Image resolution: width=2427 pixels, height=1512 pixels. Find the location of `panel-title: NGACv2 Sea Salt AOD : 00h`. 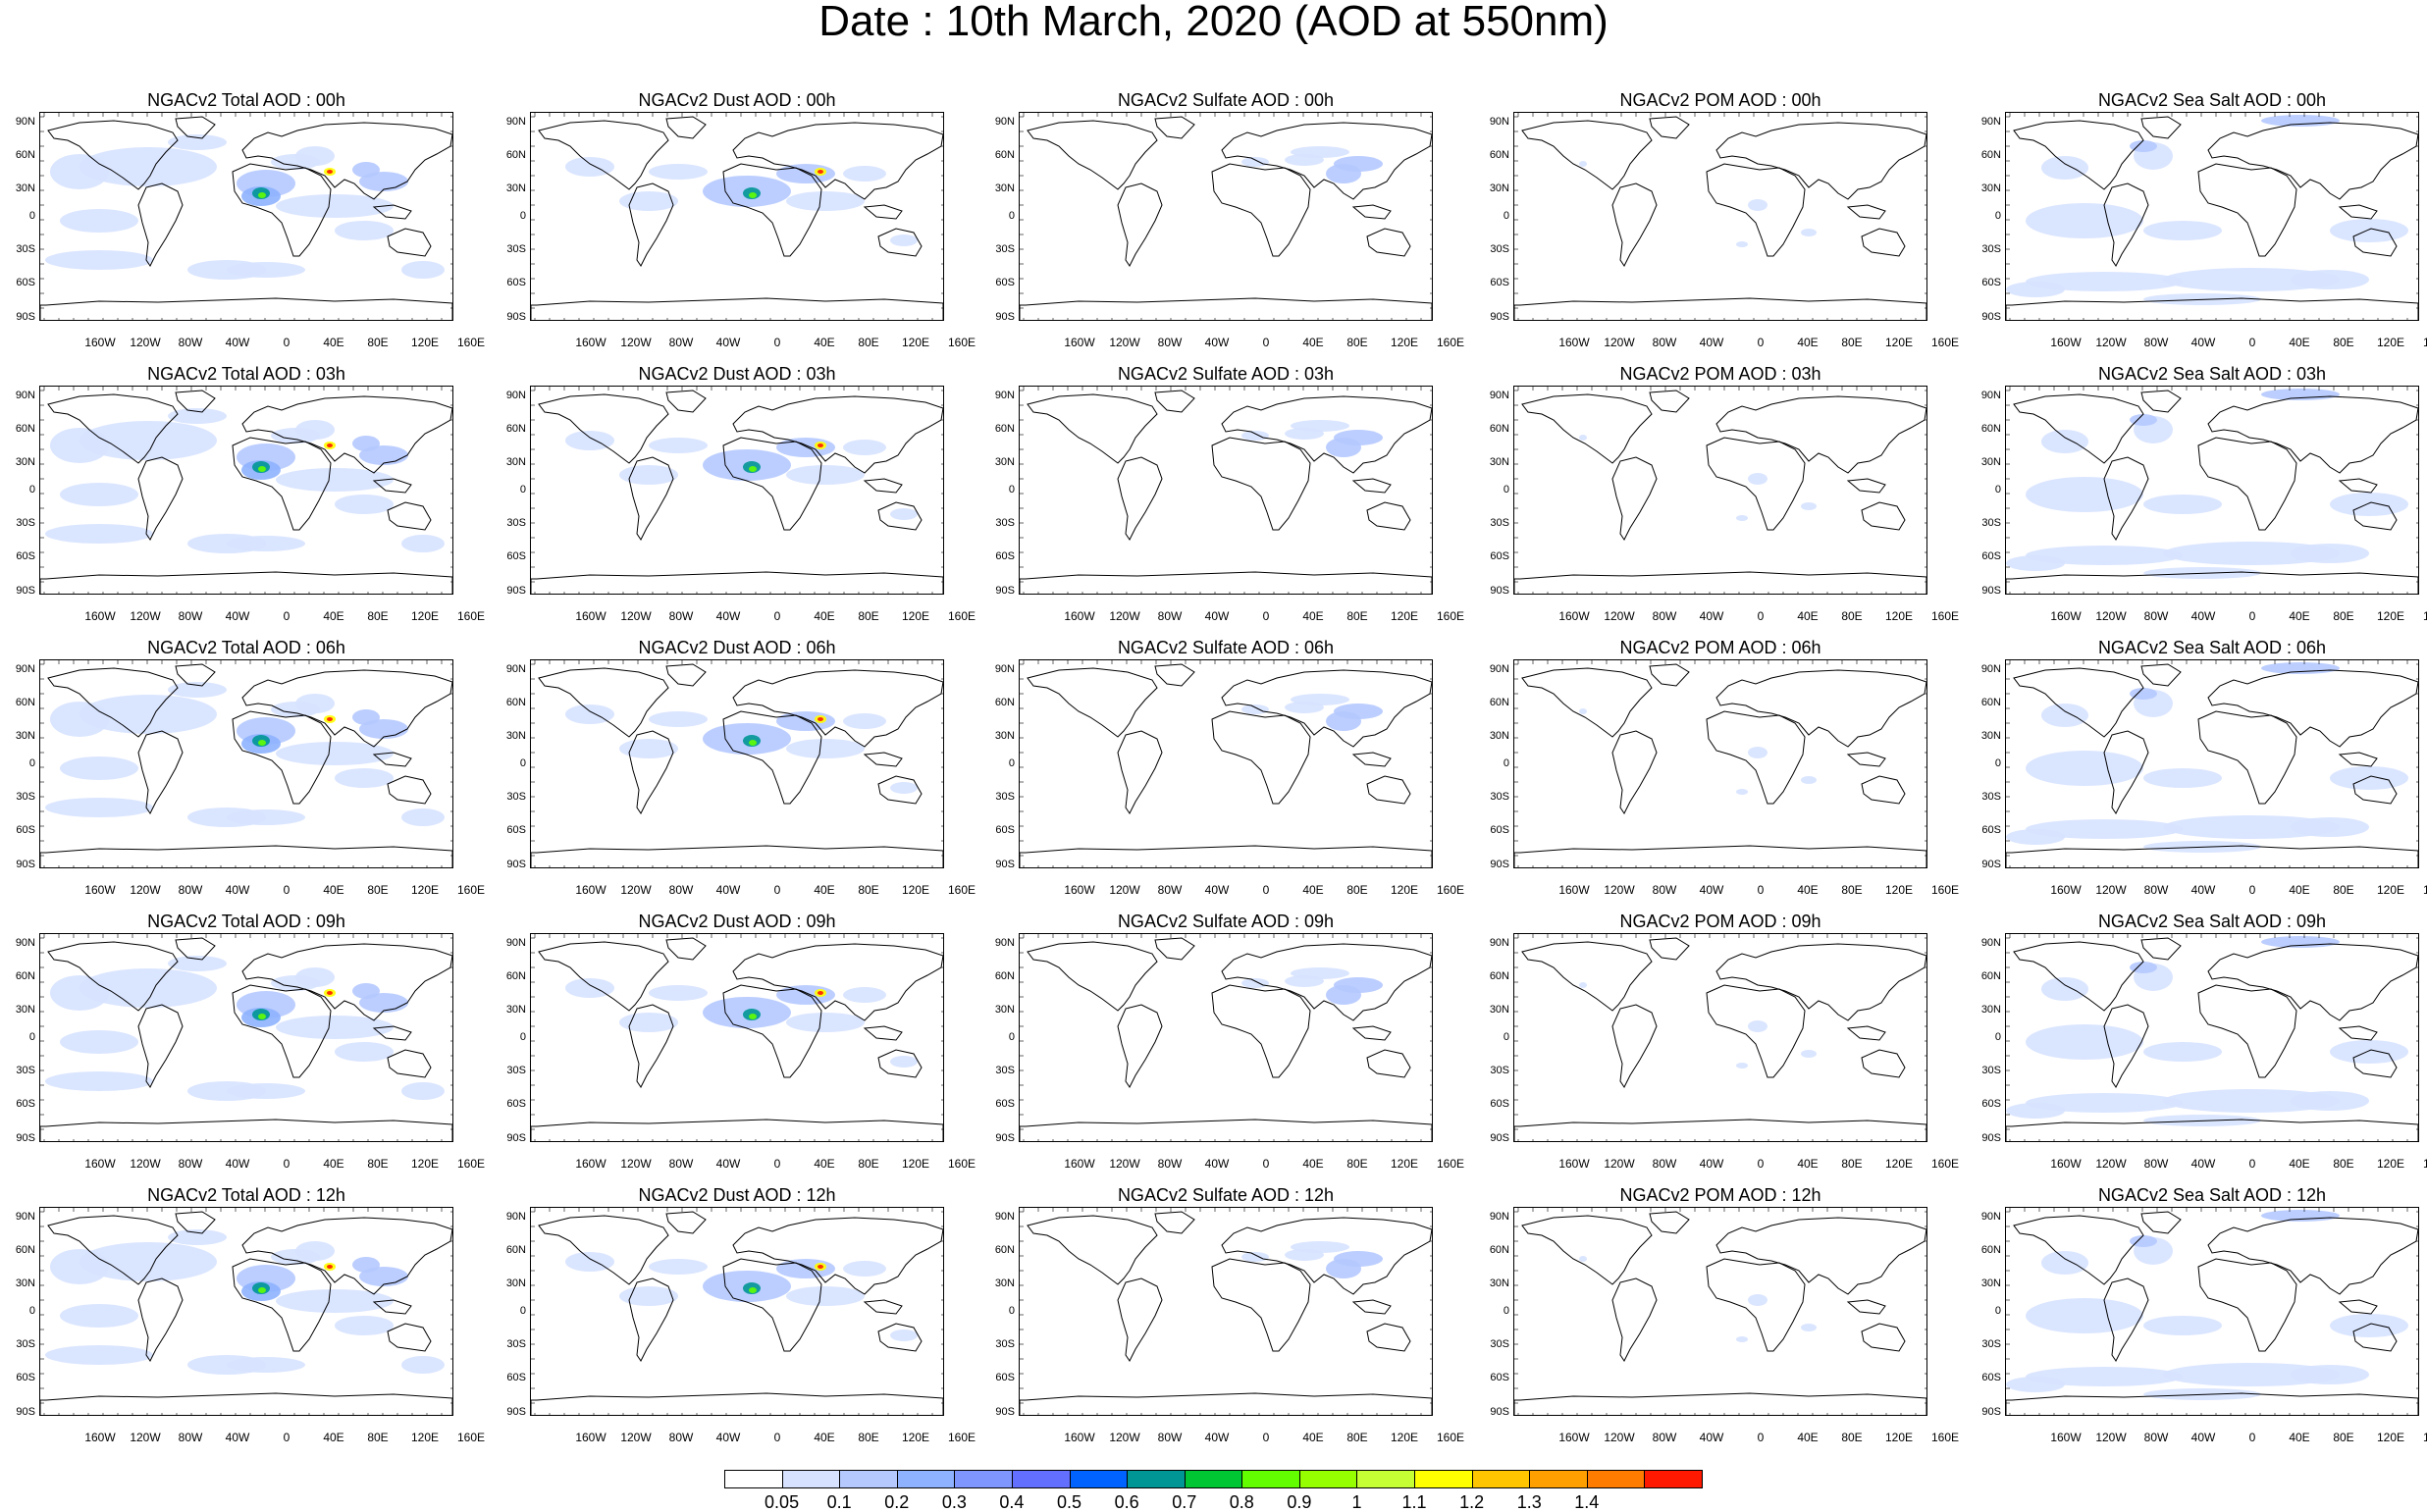

panel-title: NGACv2 Sea Salt AOD : 00h is located at coordinates (2212, 100).